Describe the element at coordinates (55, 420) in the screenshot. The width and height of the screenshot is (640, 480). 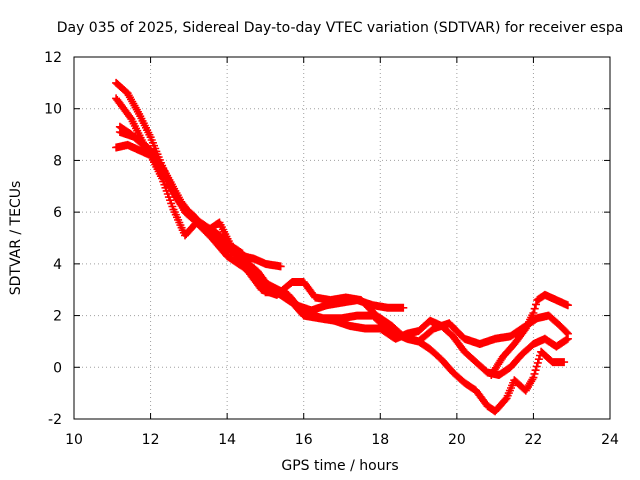
I see `y-tick-label: -2` at that location.